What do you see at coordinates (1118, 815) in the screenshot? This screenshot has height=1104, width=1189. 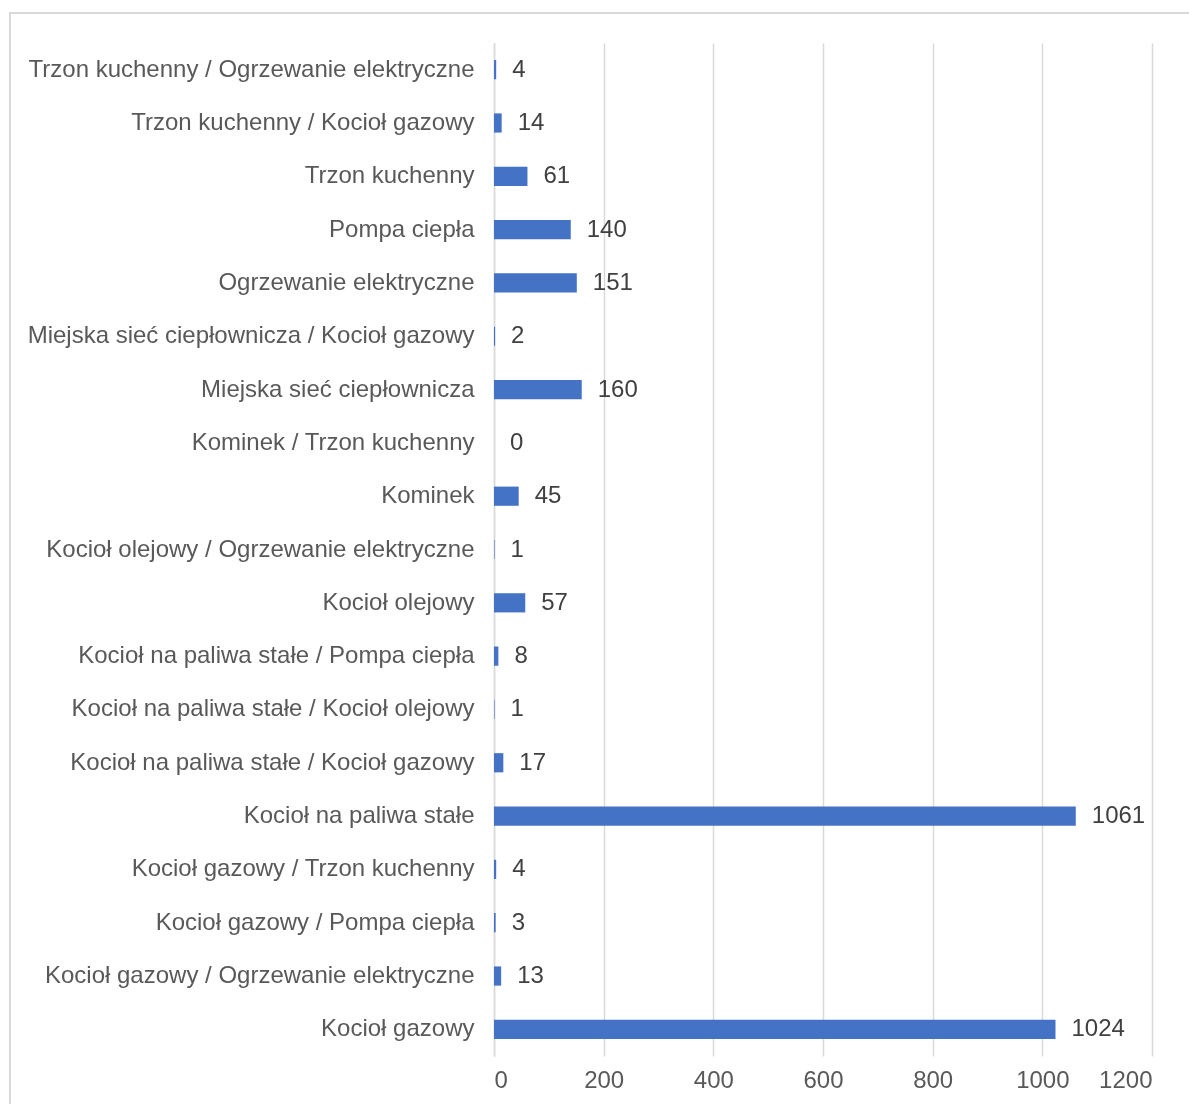 I see `data-label: 1061` at bounding box center [1118, 815].